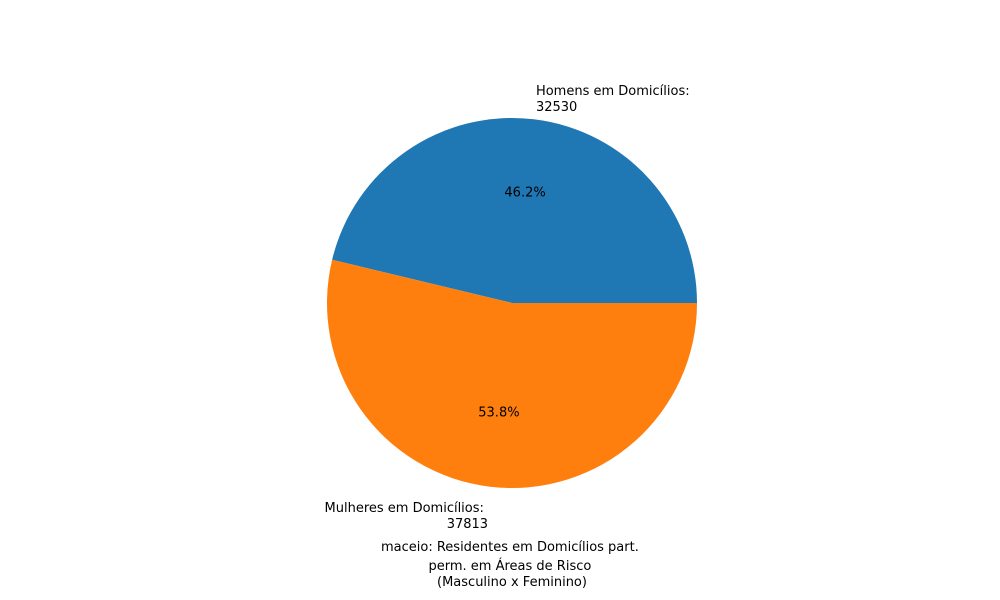  What do you see at coordinates (467, 524) in the screenshot?
I see `slice-label-mulheres-value: 37813` at bounding box center [467, 524].